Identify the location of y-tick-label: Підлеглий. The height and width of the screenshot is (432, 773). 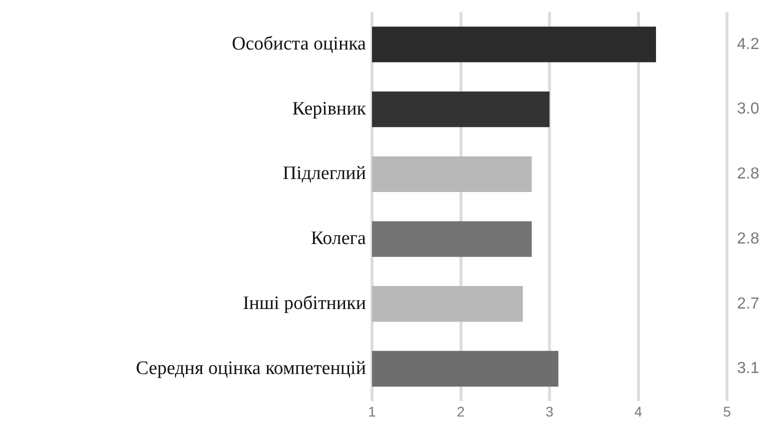
(324, 173).